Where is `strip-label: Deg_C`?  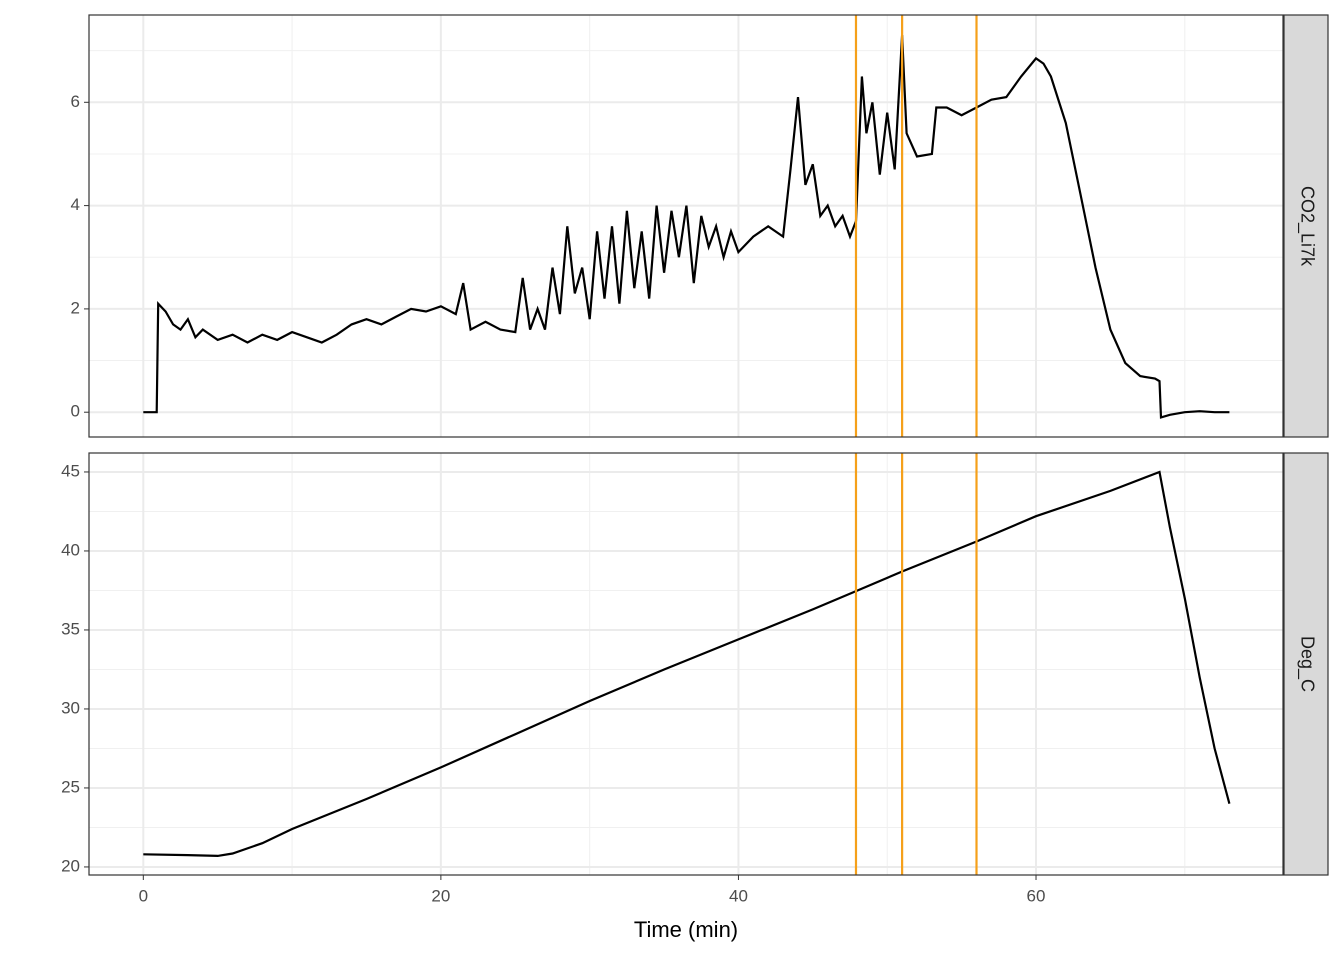
strip-label: Deg_C is located at coordinates (1306, 664).